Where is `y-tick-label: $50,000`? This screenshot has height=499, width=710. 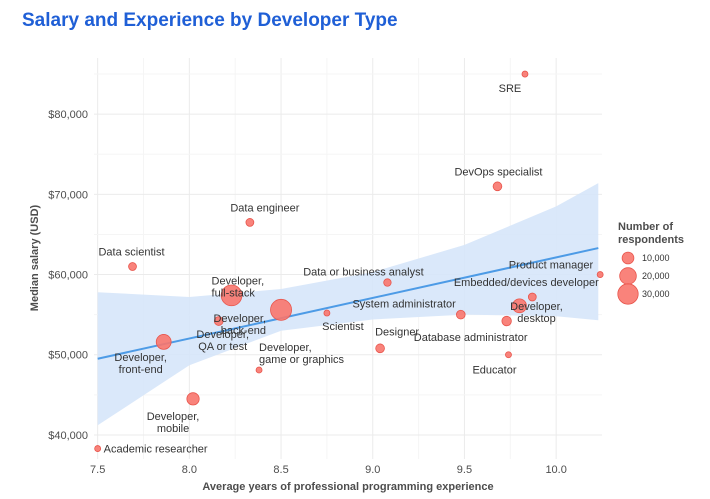
y-tick-label: $50,000 is located at coordinates (68, 356).